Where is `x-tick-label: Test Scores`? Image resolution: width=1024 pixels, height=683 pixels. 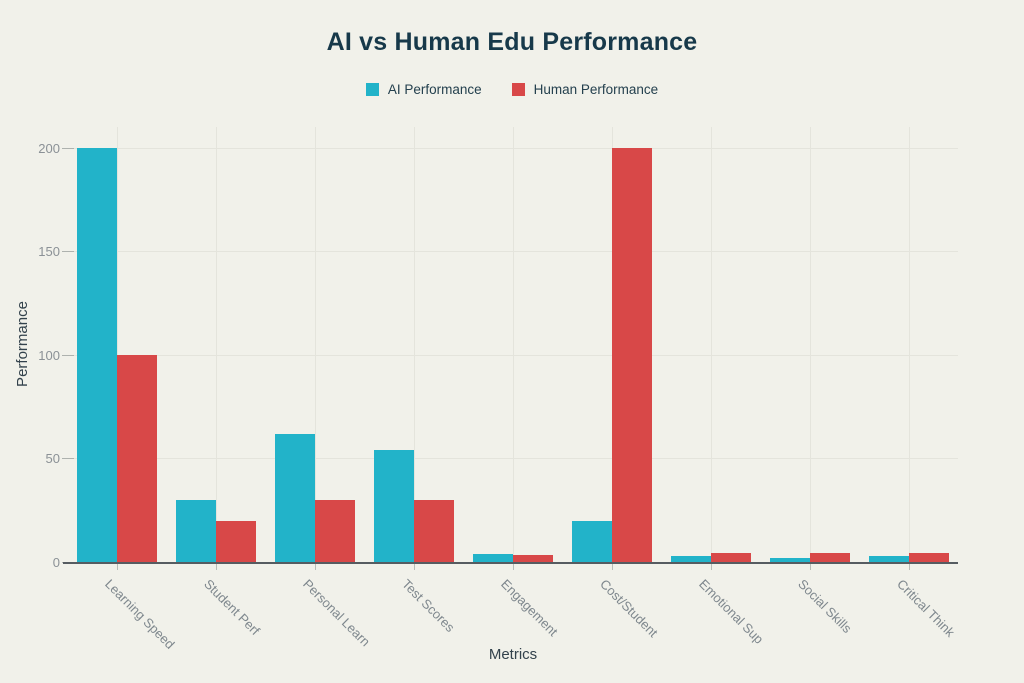
x-tick-label: Test Scores is located at coordinates (428, 605).